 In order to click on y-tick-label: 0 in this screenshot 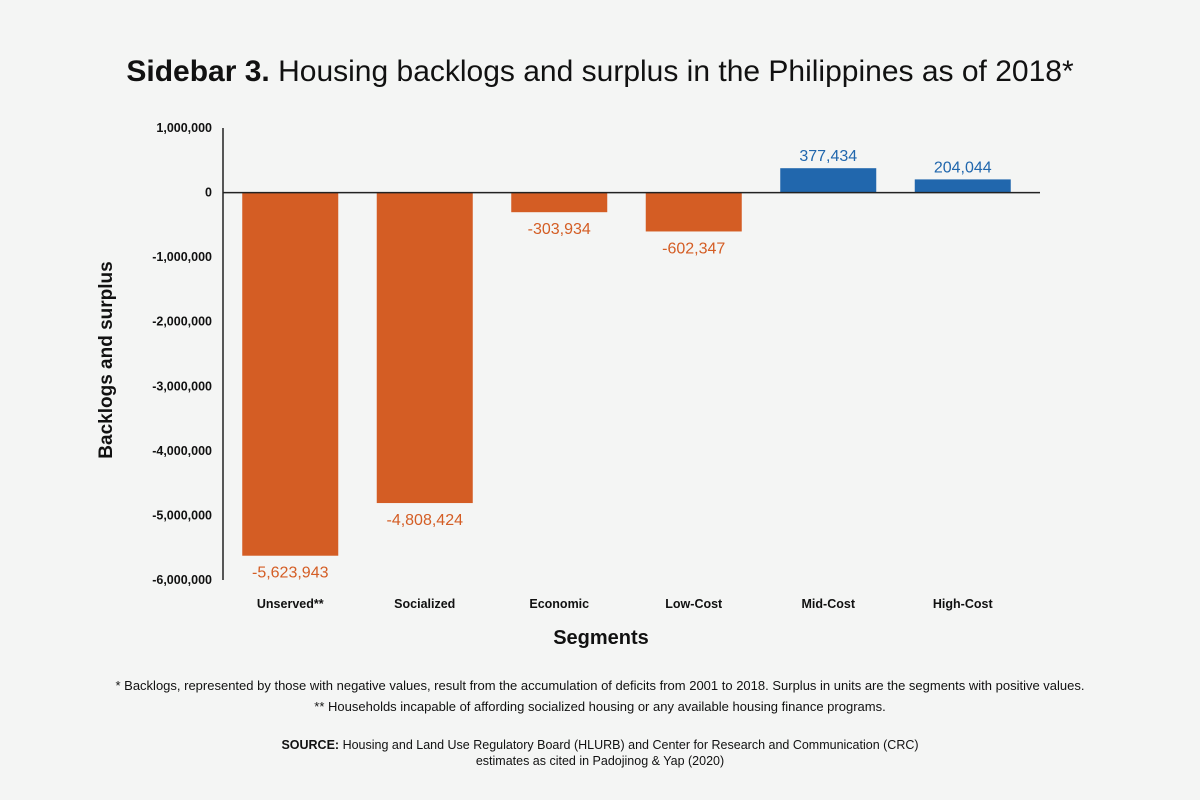, I will do `click(208, 193)`.